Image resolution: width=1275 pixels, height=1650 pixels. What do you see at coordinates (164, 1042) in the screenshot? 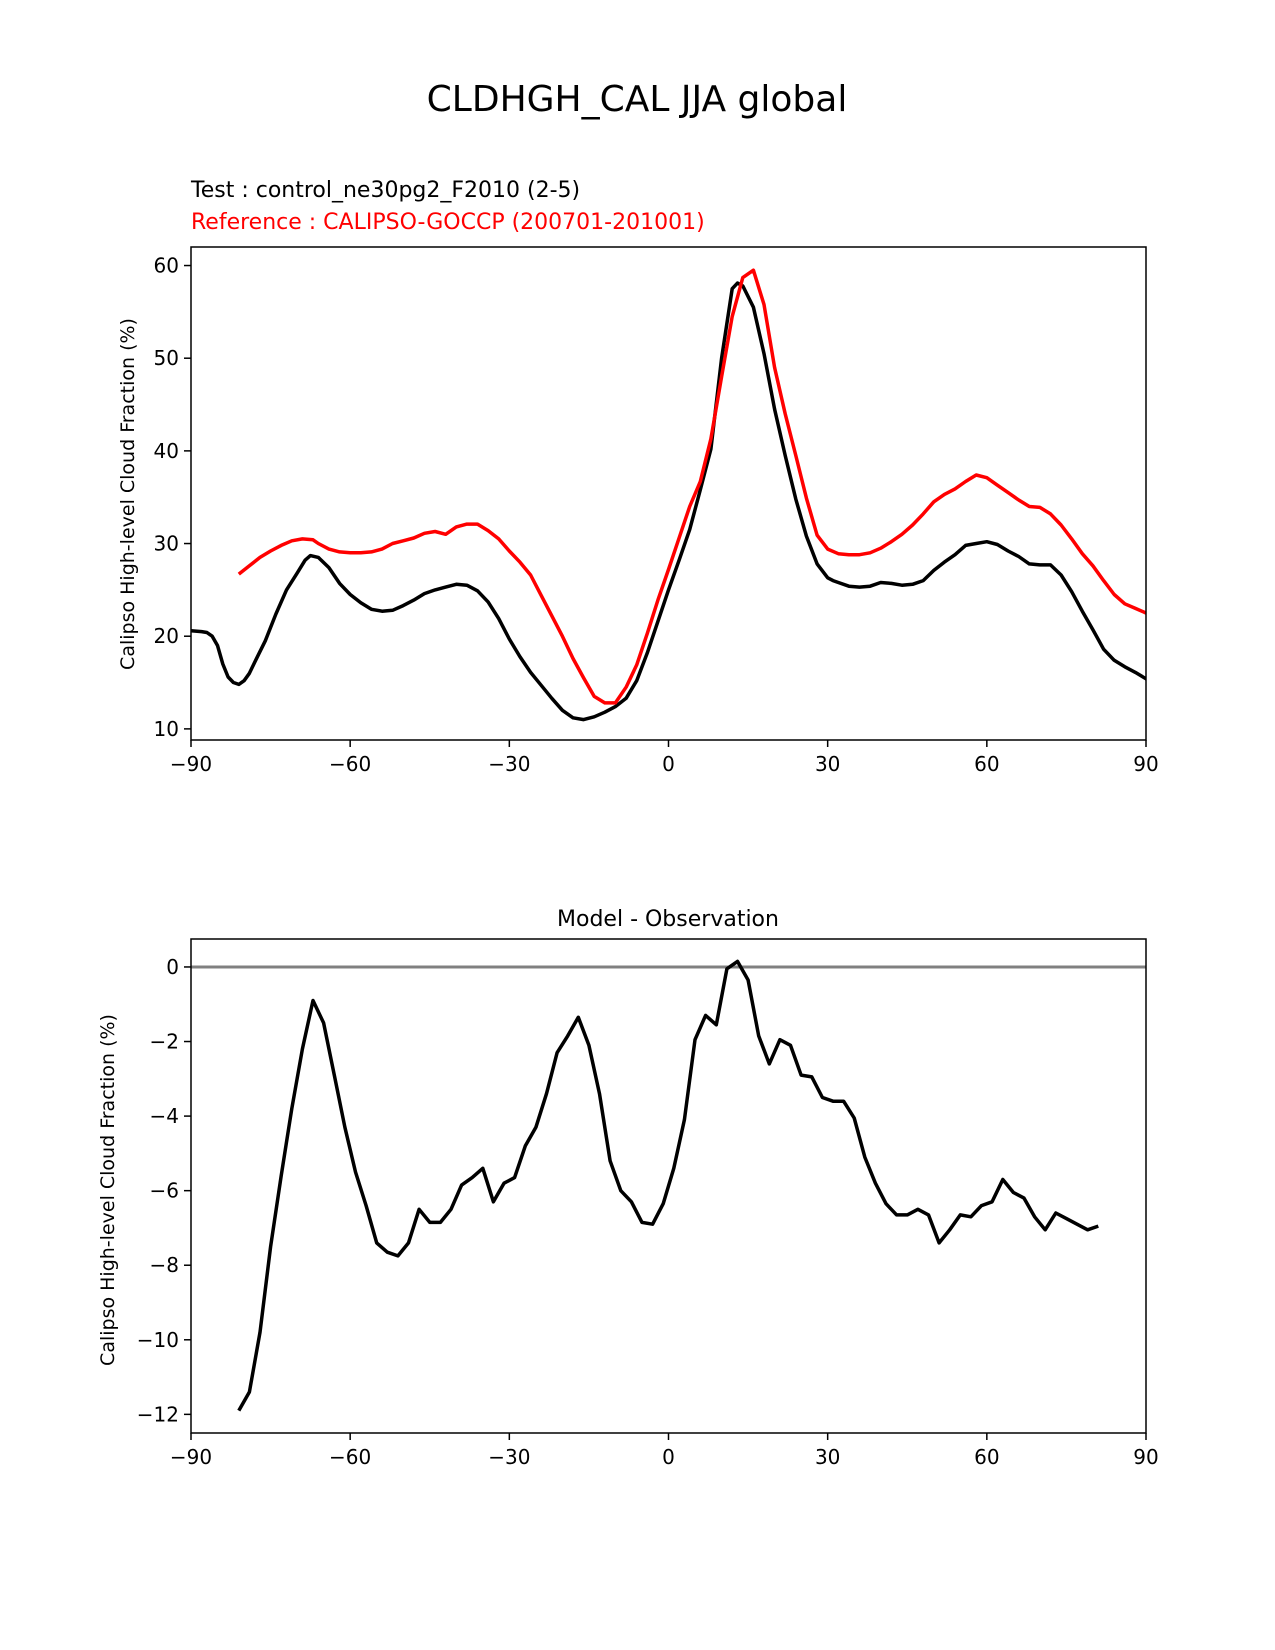
I see `bottom-y-tick-label: −2` at bounding box center [164, 1042].